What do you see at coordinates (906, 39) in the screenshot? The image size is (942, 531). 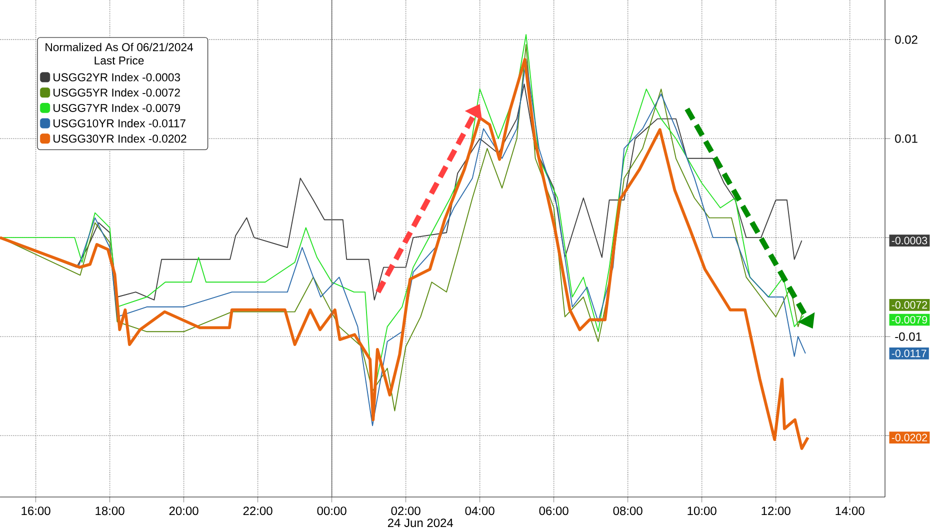 I see `y-tick-label: 0.02` at bounding box center [906, 39].